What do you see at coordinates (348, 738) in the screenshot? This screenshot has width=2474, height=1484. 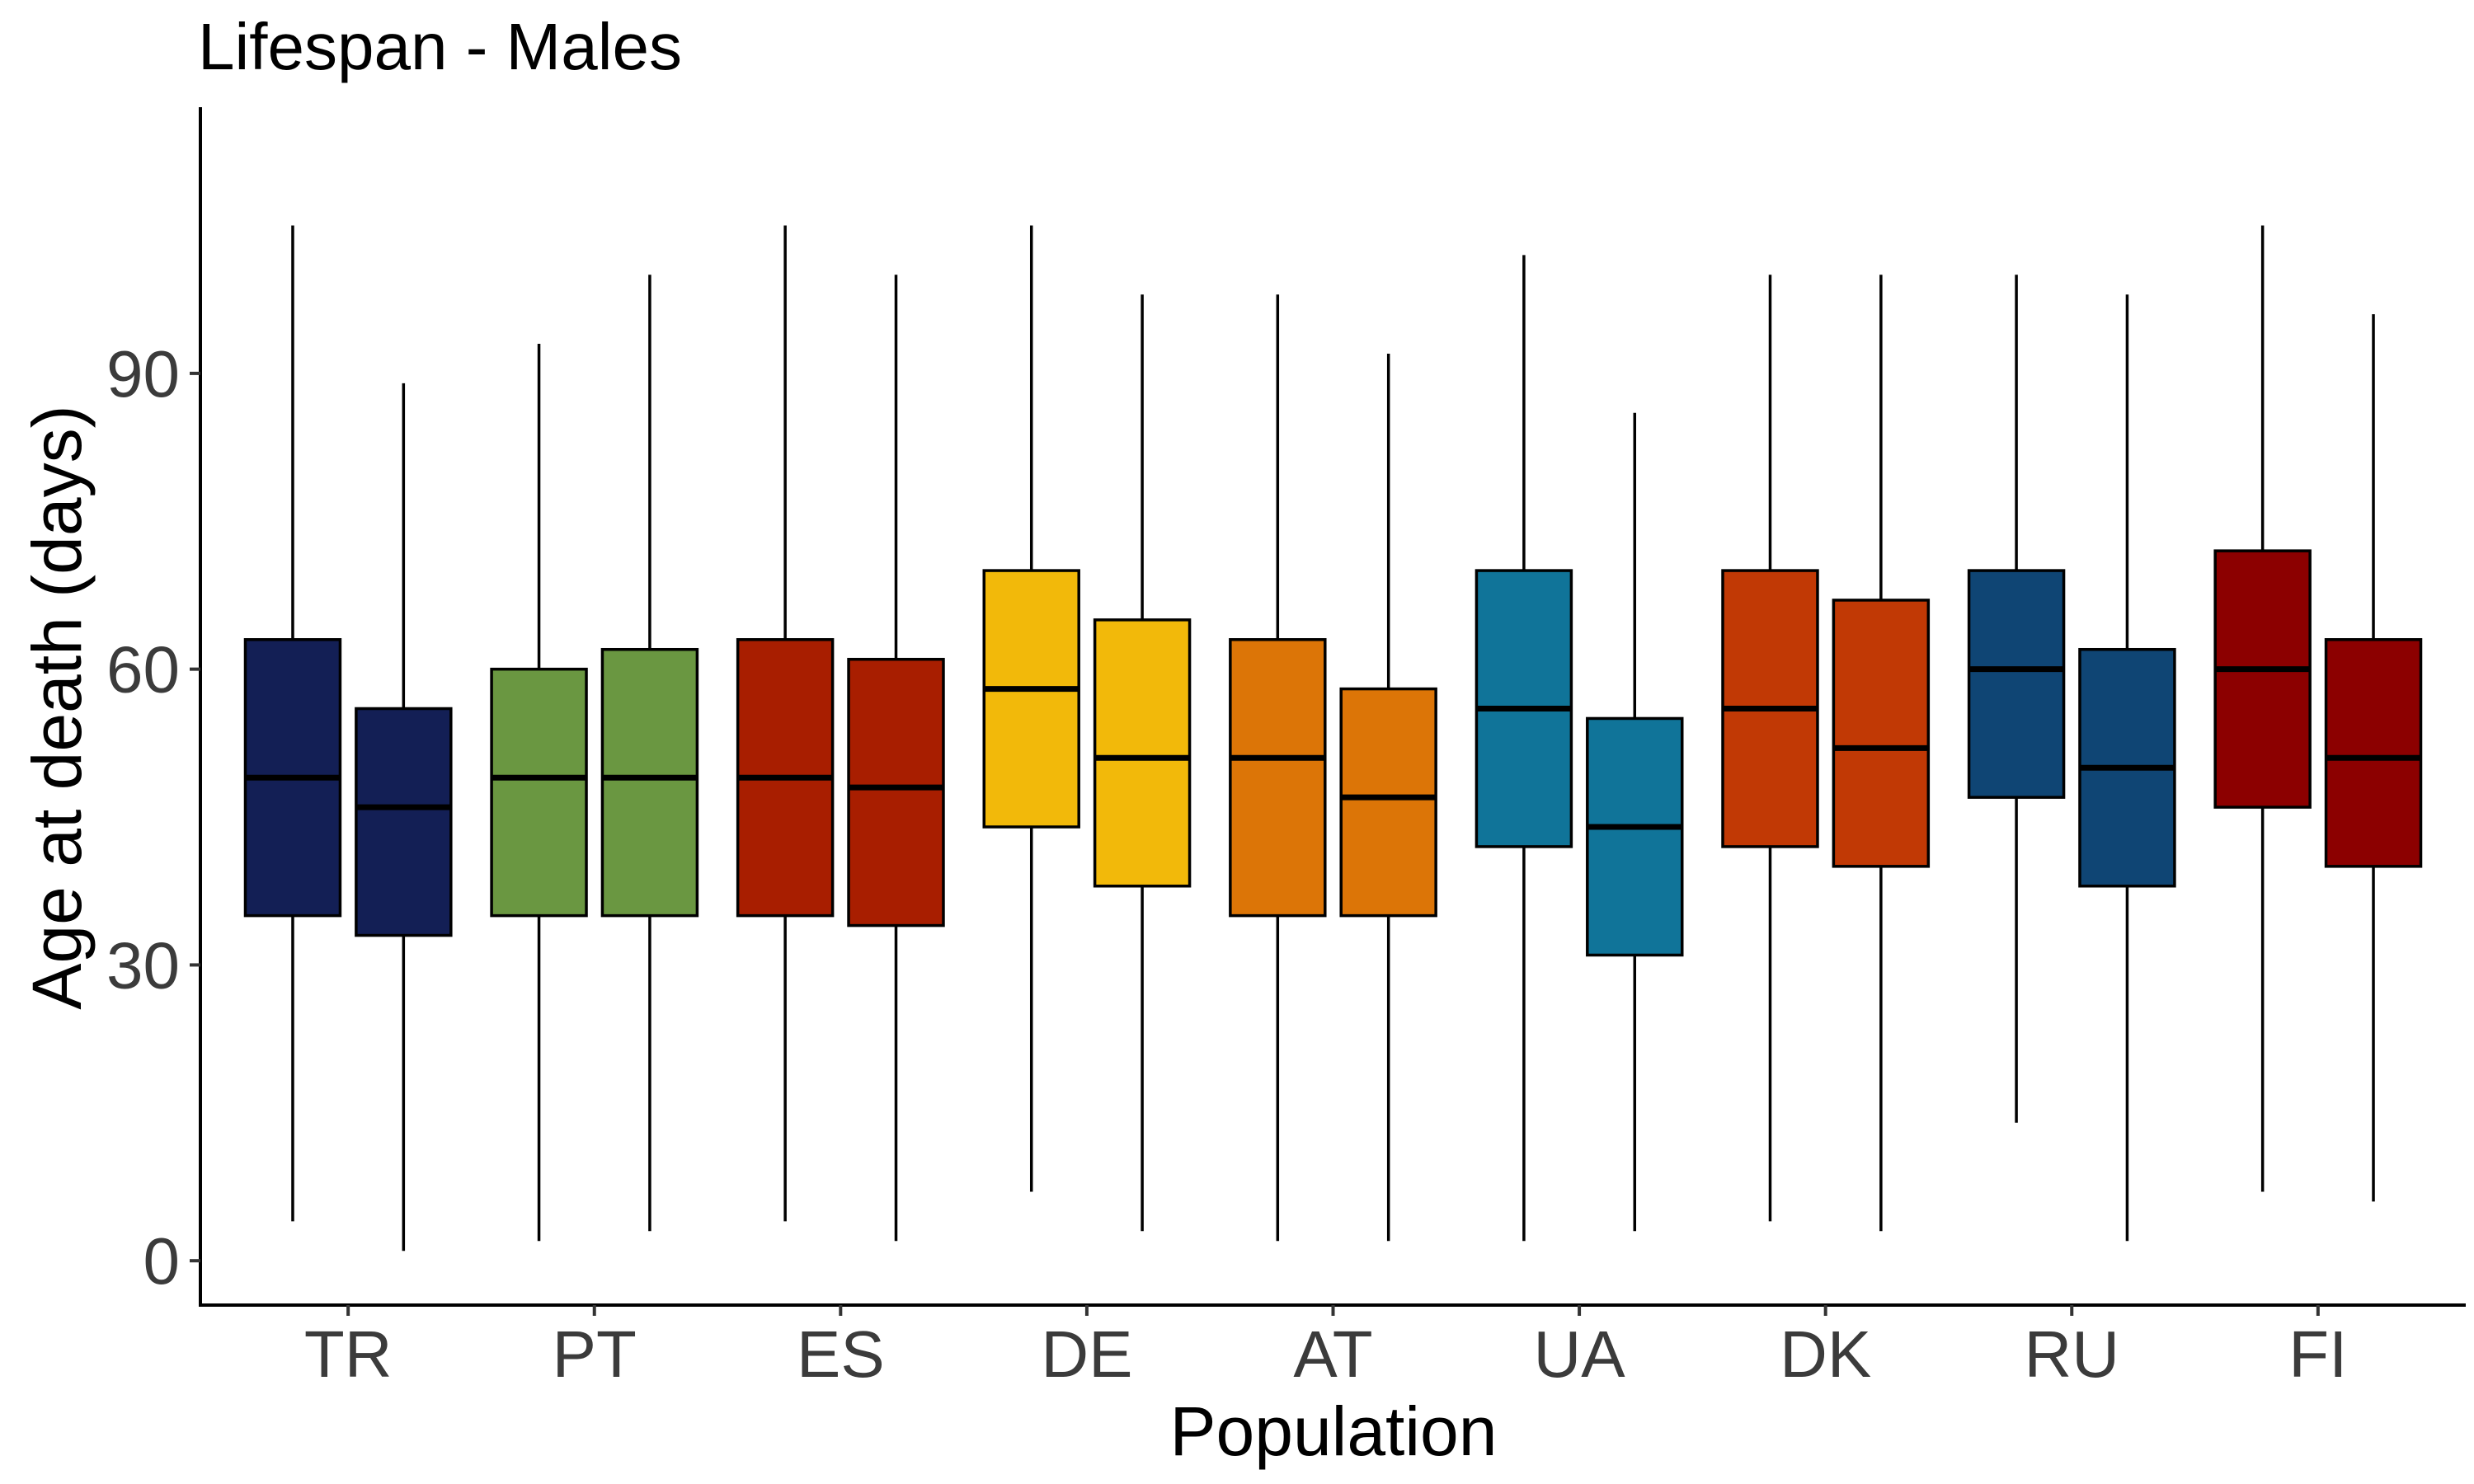 I see `box-group-tr` at bounding box center [348, 738].